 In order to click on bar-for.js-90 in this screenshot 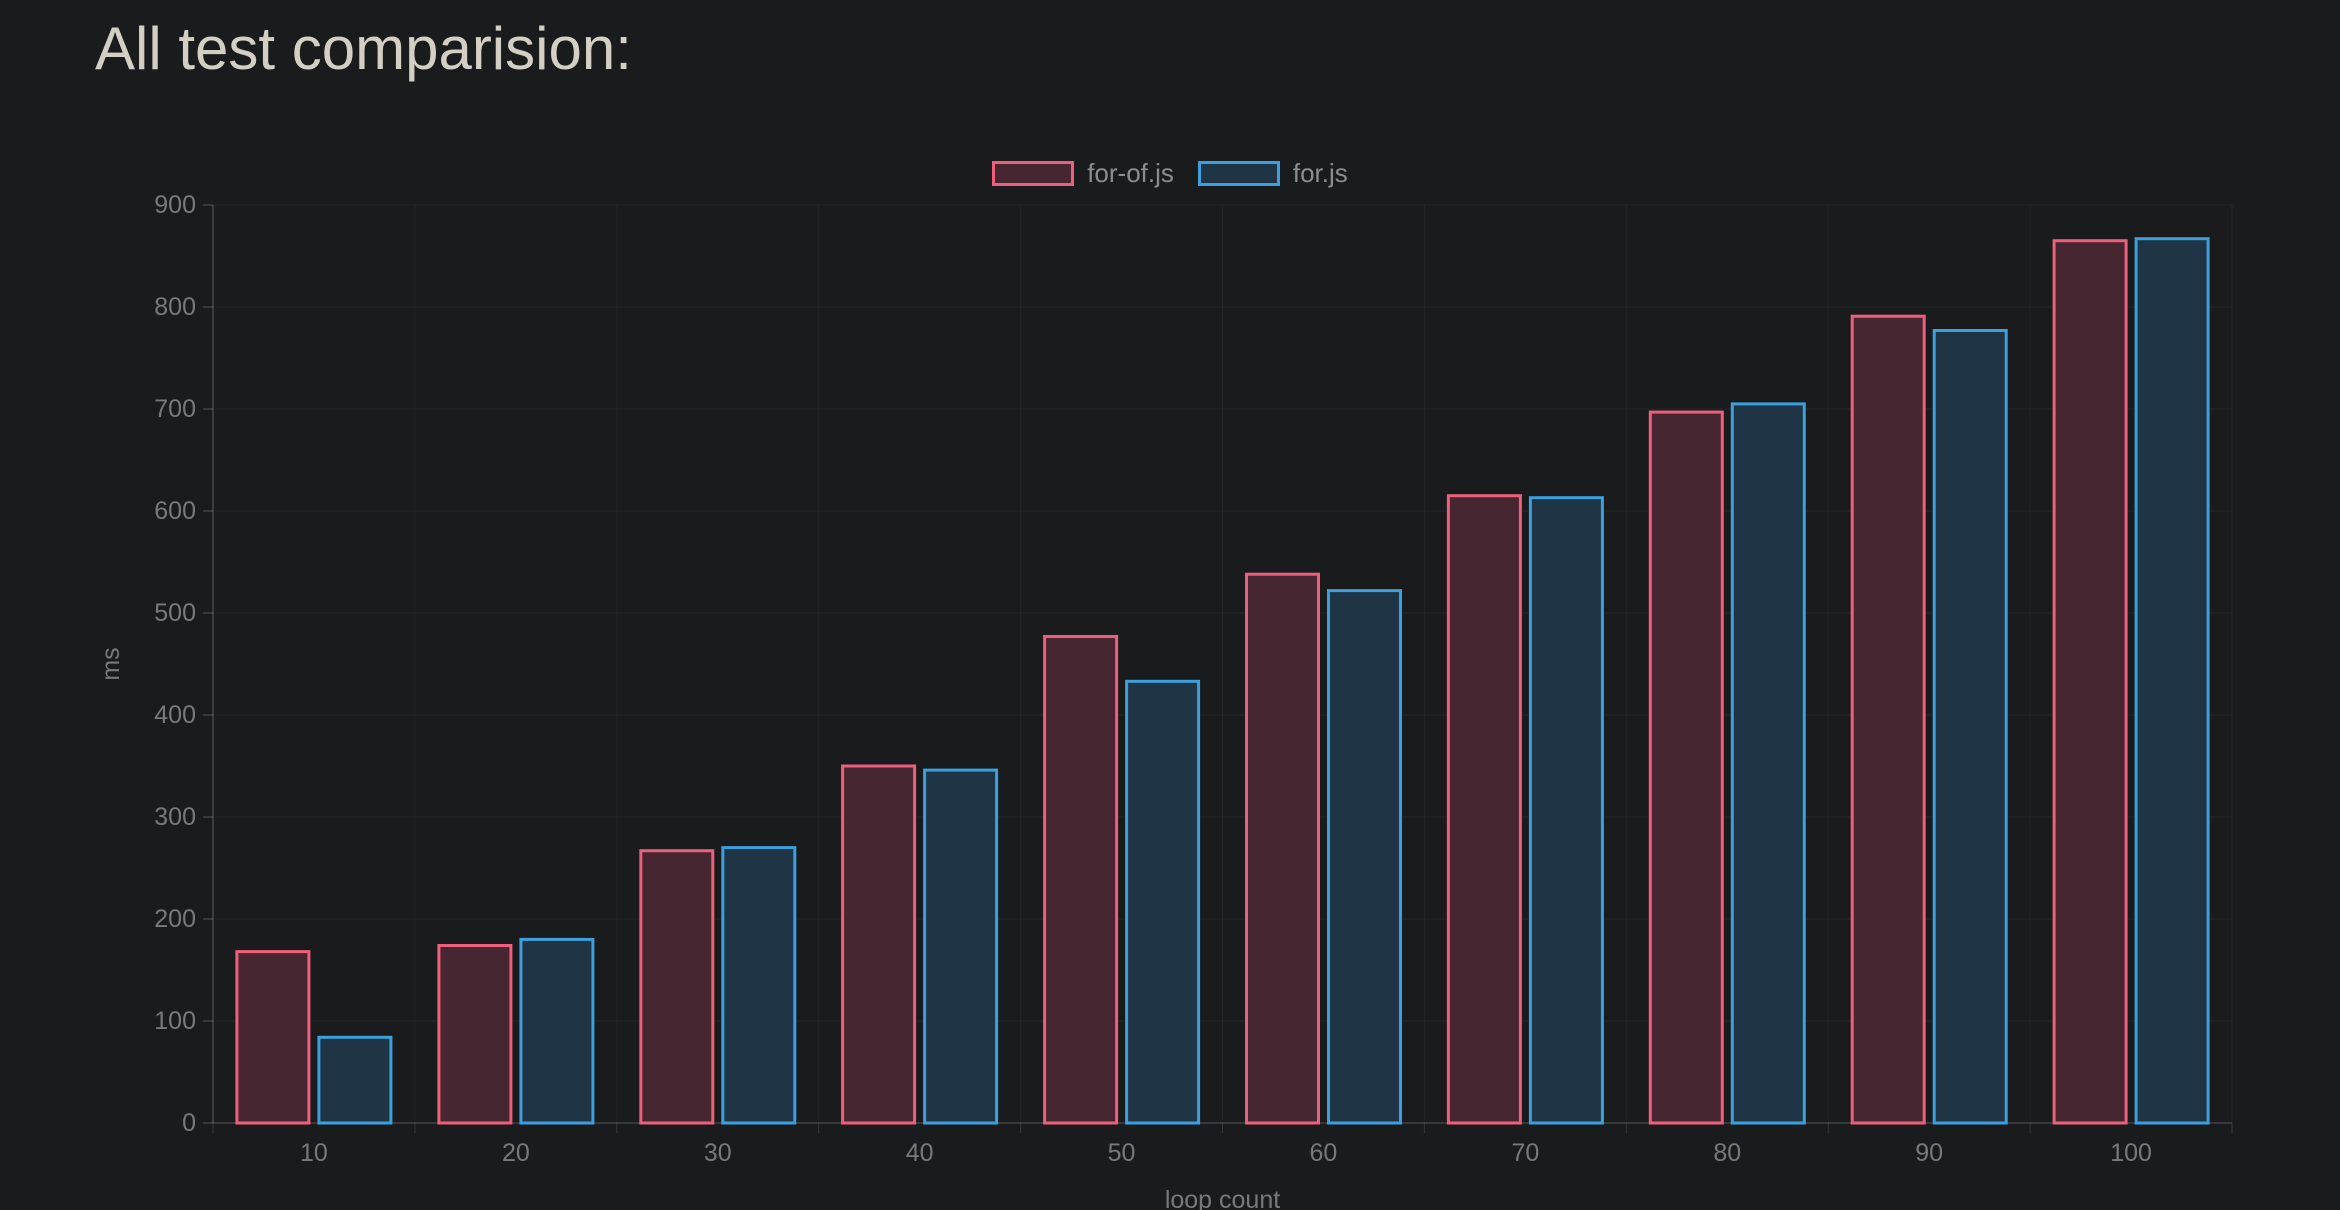, I will do `click(1970, 727)`.